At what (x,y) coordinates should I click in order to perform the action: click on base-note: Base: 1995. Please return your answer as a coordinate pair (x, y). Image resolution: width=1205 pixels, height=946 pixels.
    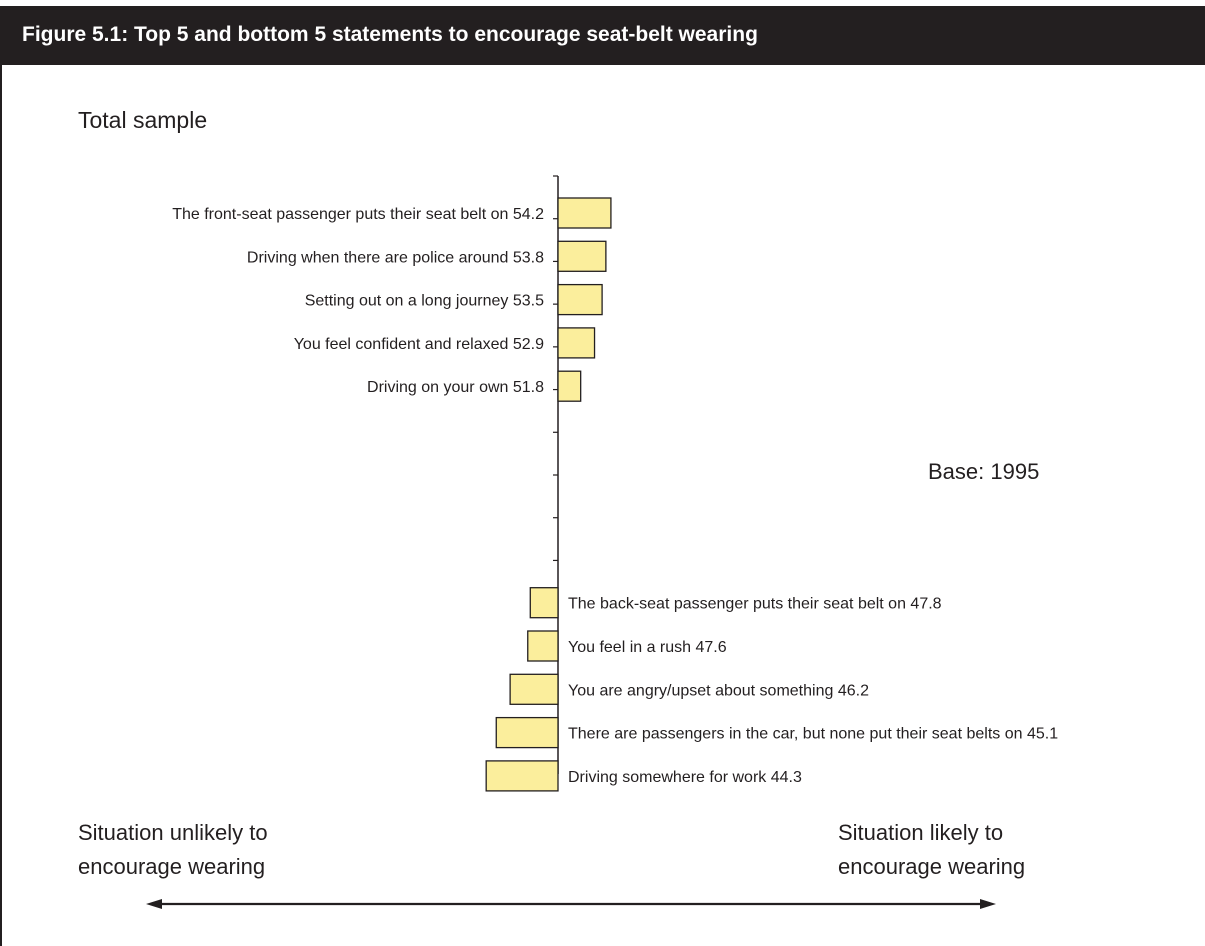
    Looking at the image, I should click on (984, 471).